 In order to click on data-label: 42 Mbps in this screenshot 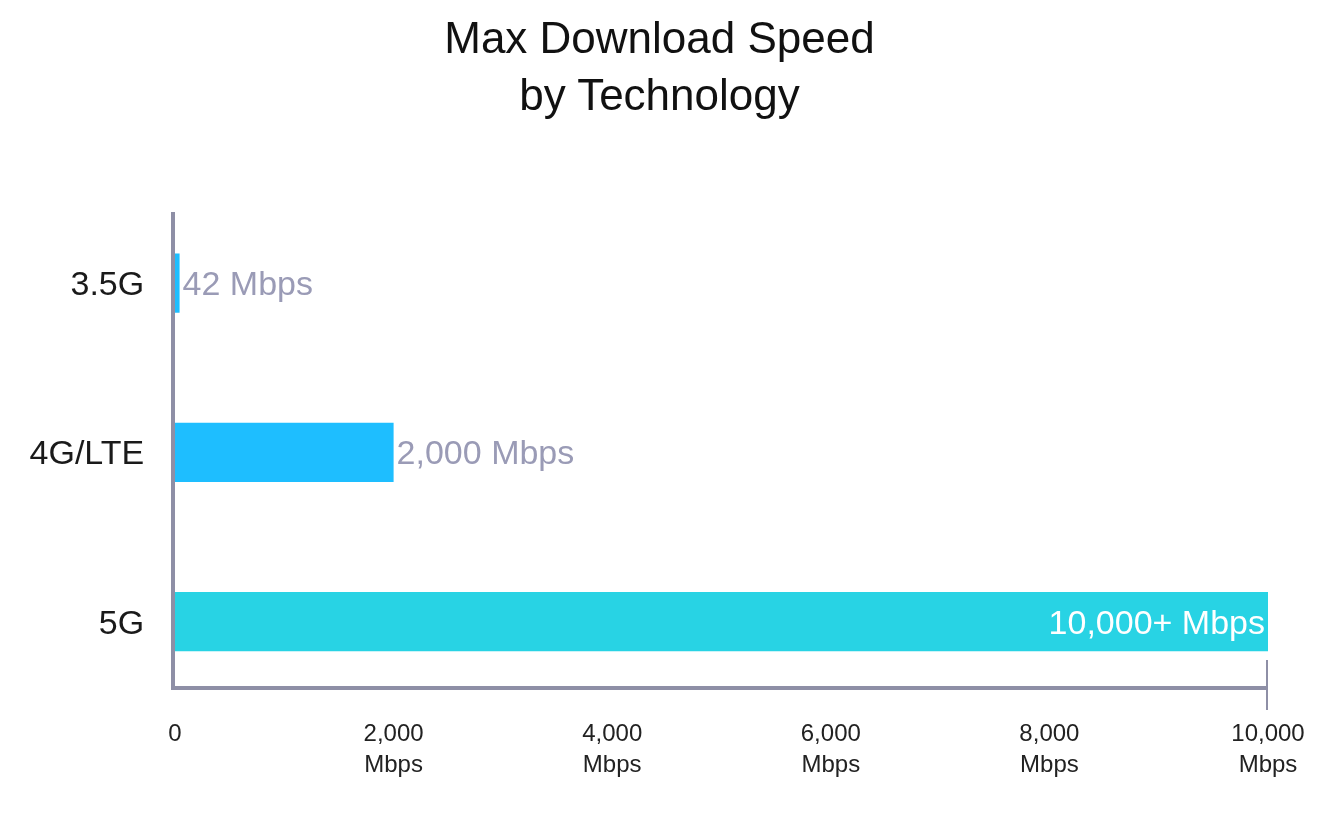, I will do `click(247, 283)`.